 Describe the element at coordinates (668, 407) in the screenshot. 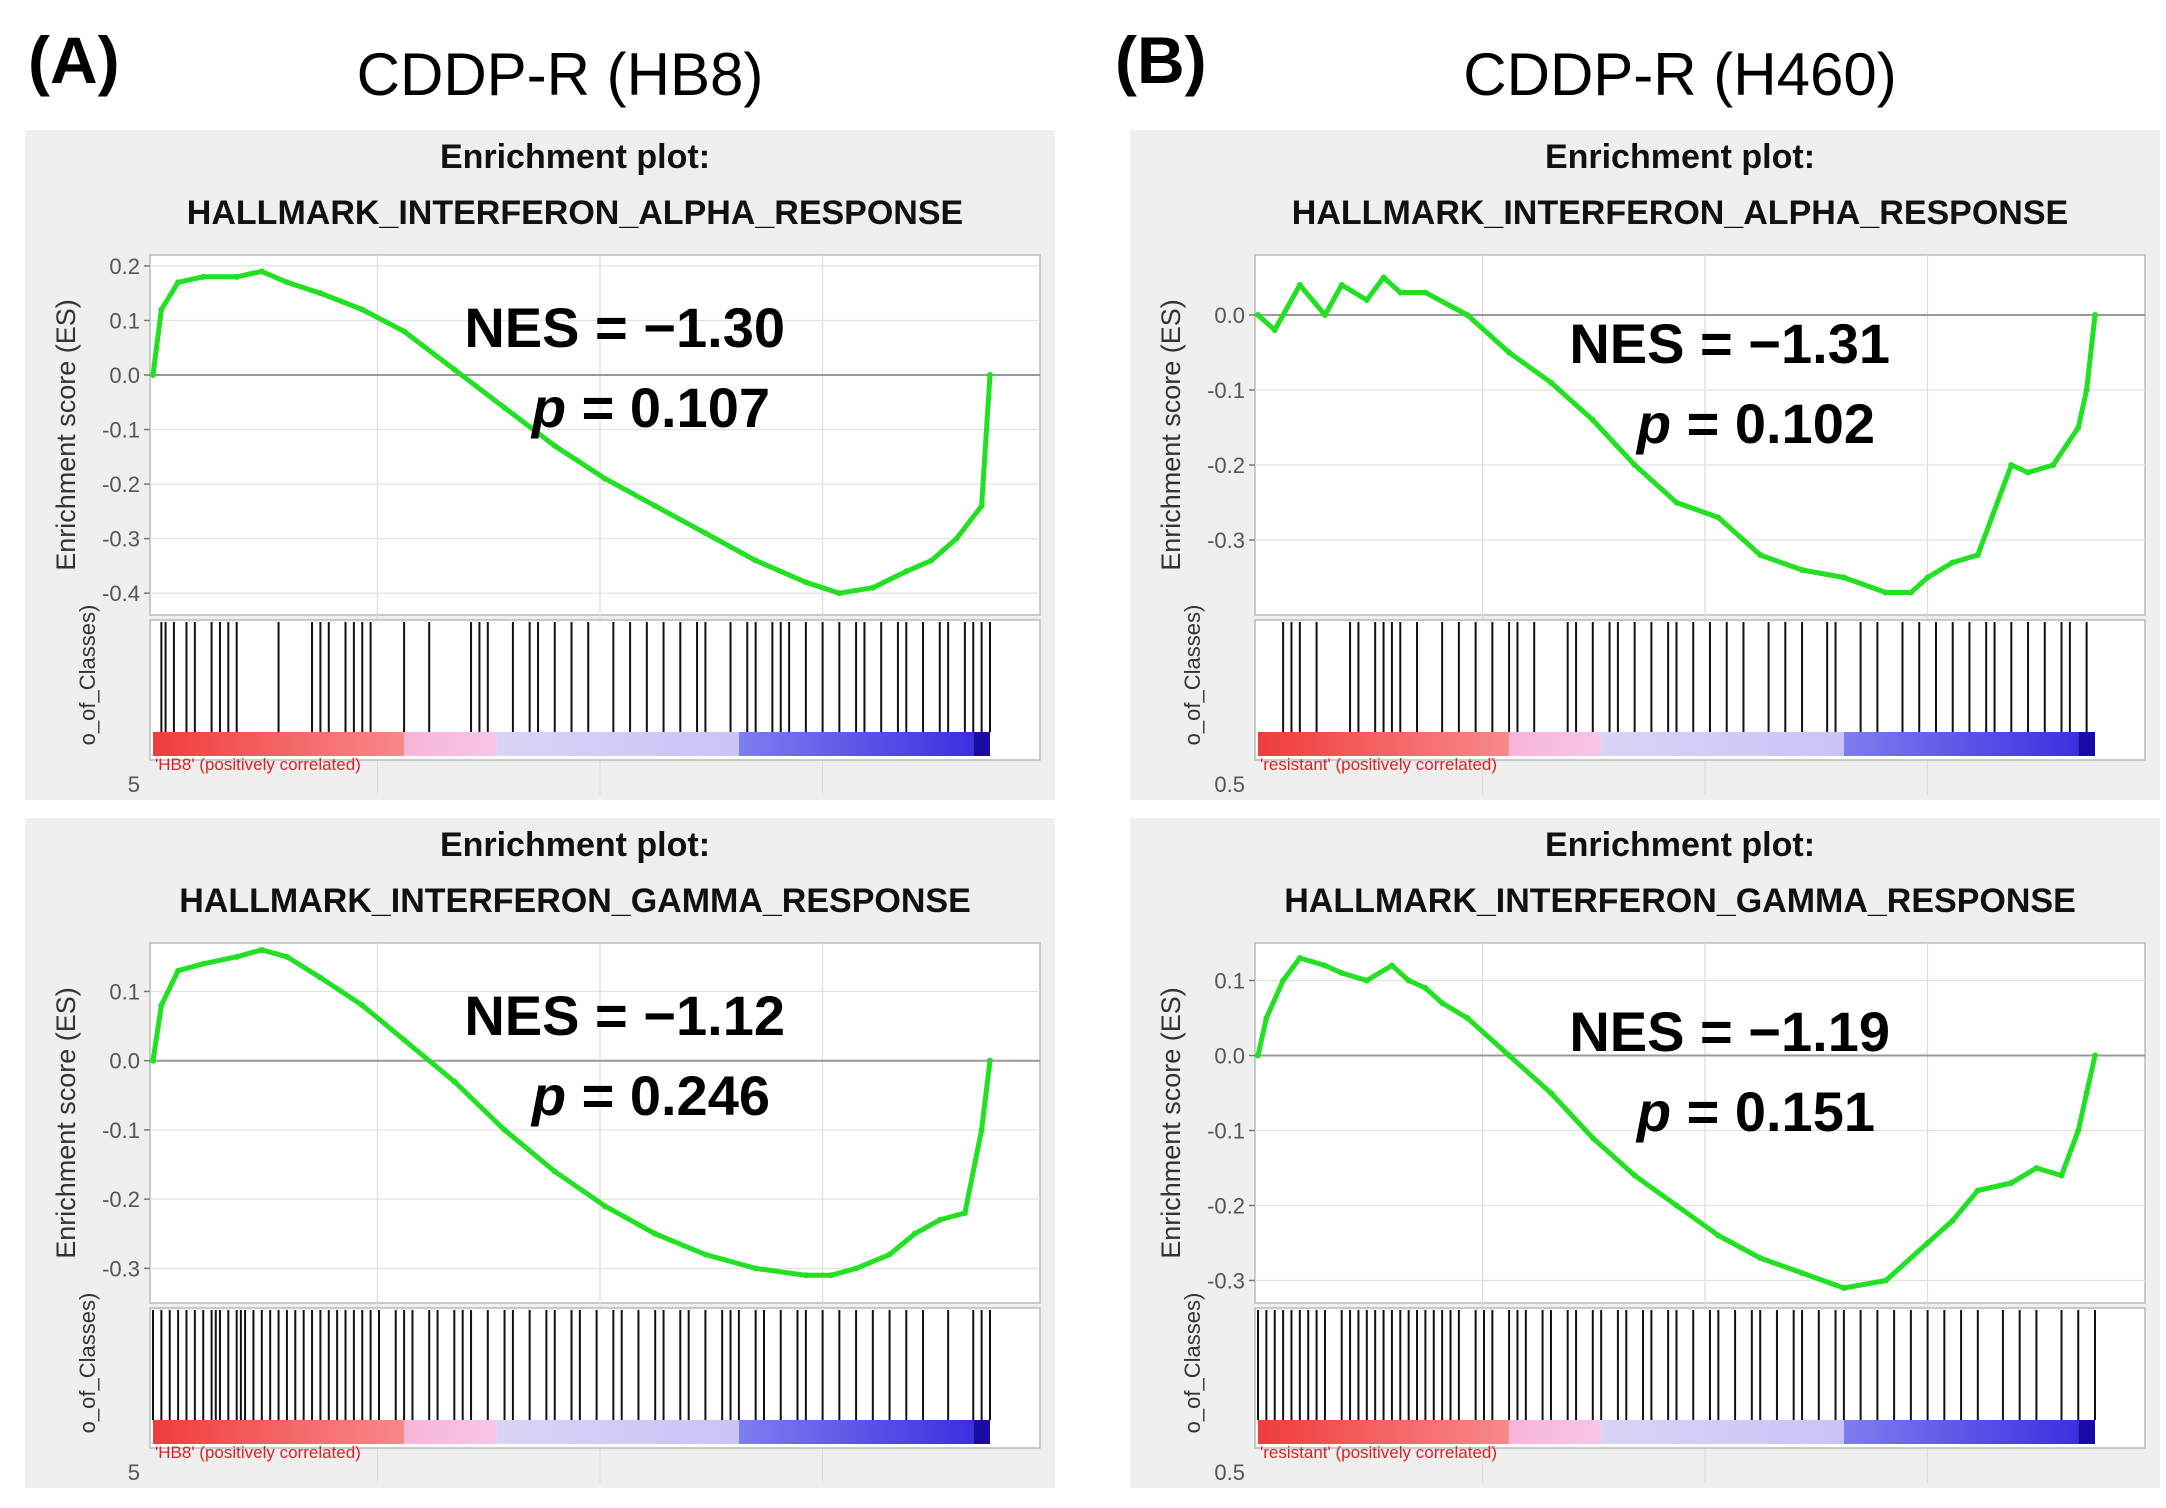

I see `p-value: = 0.107` at that location.